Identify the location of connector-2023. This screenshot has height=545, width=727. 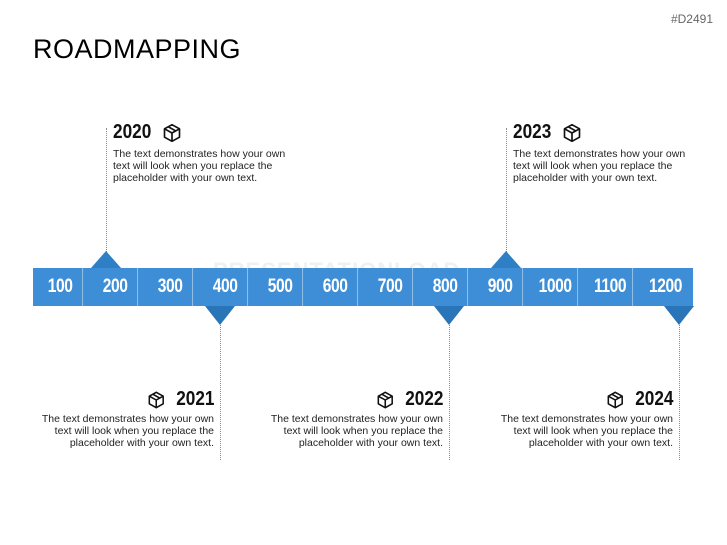
(506, 190).